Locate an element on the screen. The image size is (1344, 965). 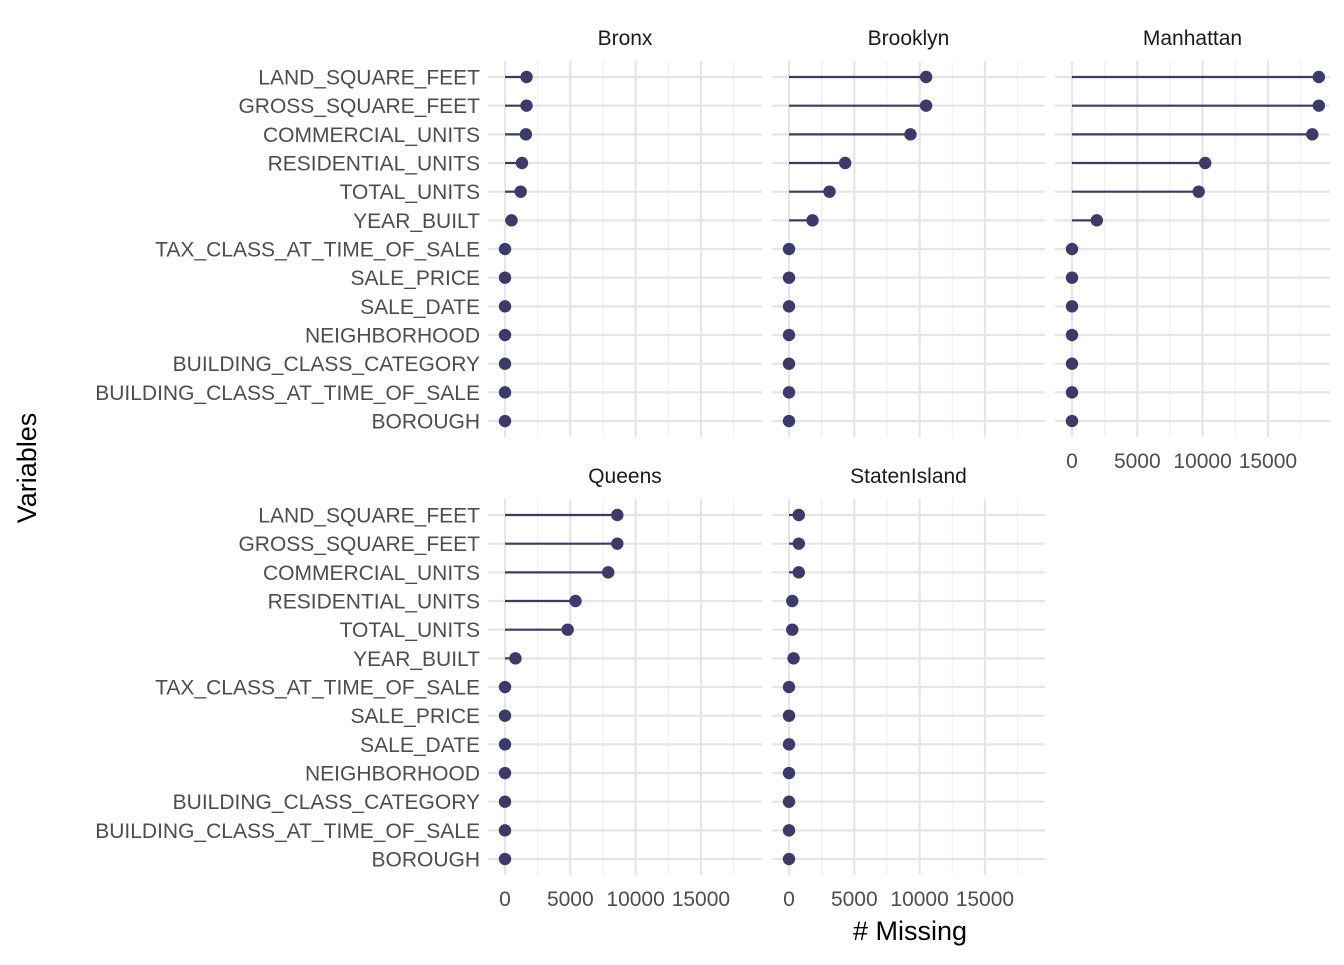
facet-title-brooklyn: Brooklyn is located at coordinates (909, 38).